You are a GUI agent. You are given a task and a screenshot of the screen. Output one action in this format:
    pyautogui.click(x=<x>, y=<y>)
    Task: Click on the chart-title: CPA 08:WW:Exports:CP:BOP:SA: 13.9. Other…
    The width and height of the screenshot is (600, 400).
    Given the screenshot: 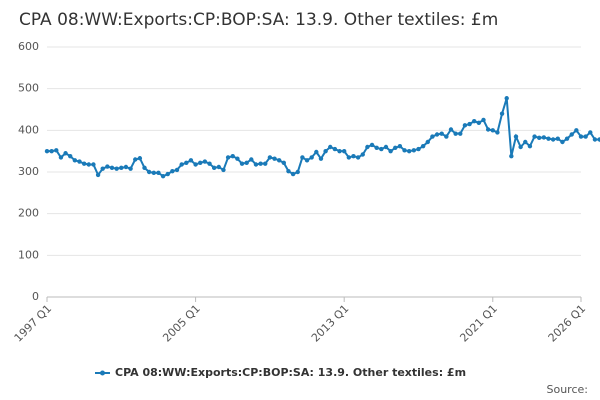 What is the action you would take?
    pyautogui.click(x=258, y=20)
    